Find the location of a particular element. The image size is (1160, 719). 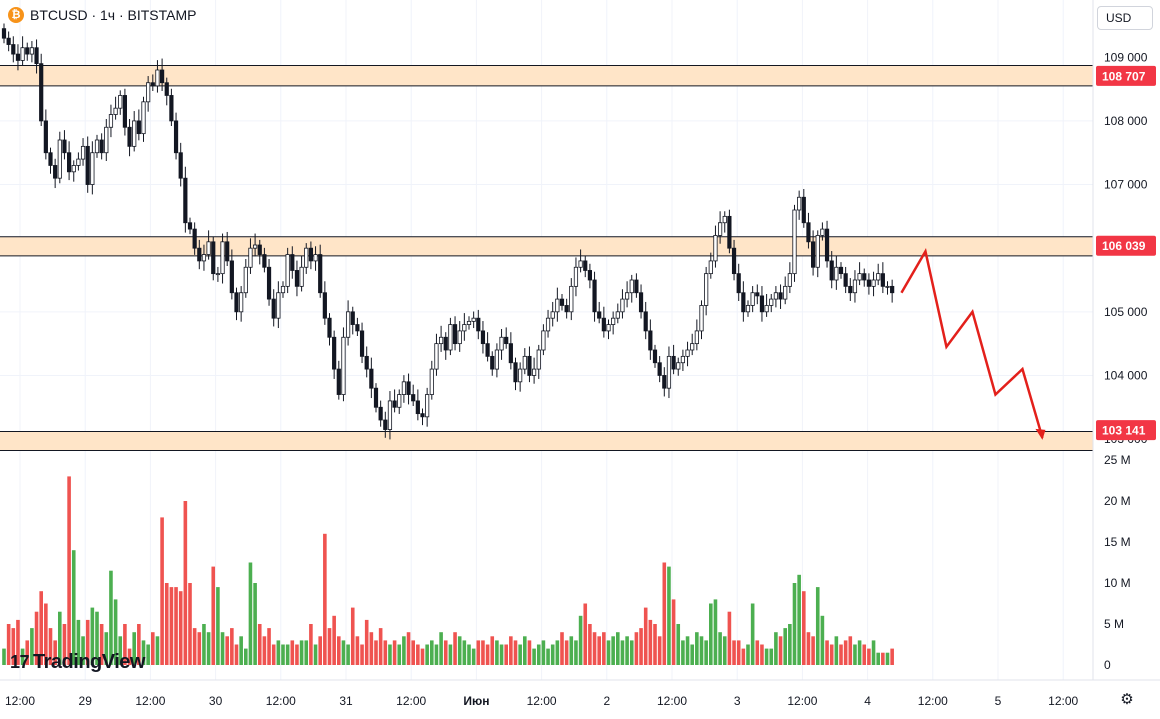

forecast-path is located at coordinates (972, 343).